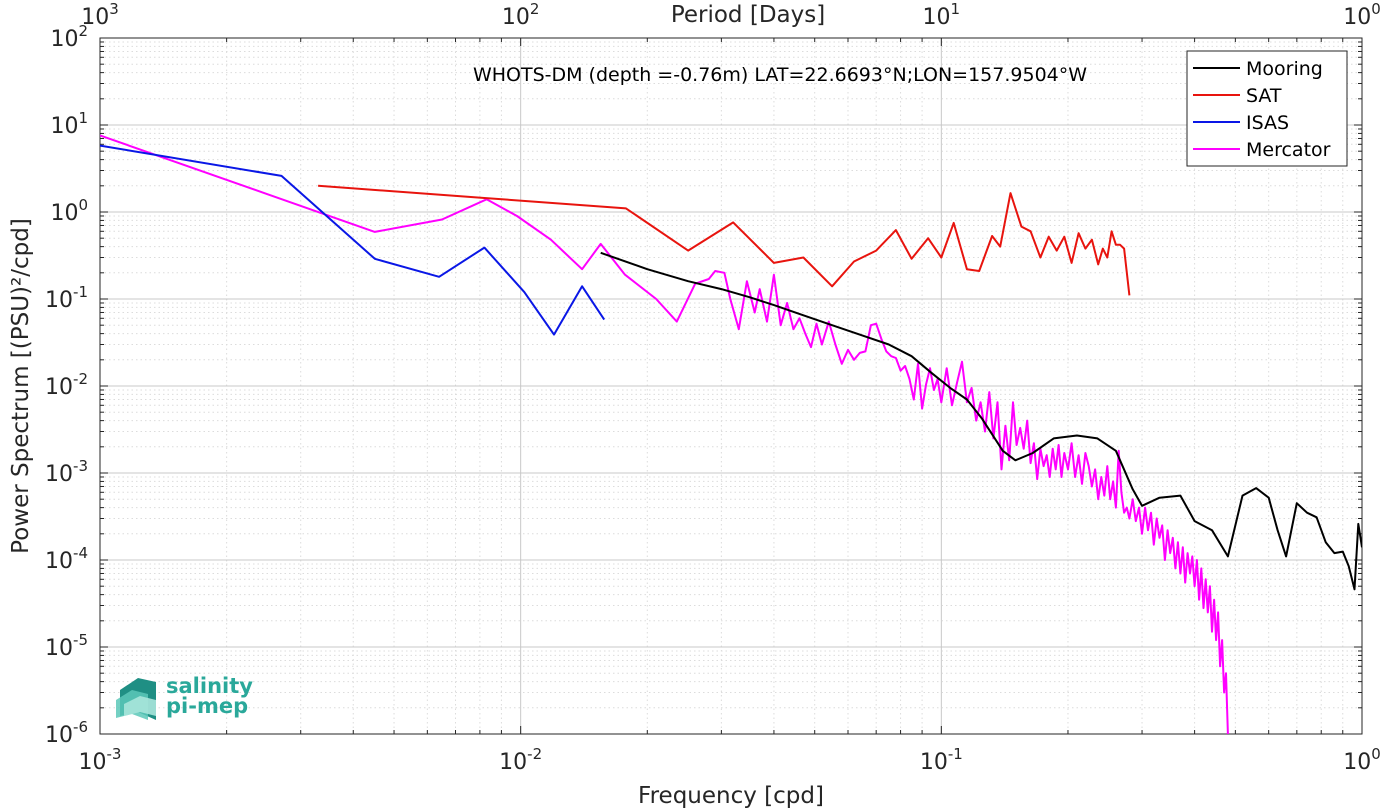 Image resolution: width=1383 pixels, height=809 pixels. What do you see at coordinates (100, 760) in the screenshot?
I see `x-tick-label: 10⁻³` at bounding box center [100, 760].